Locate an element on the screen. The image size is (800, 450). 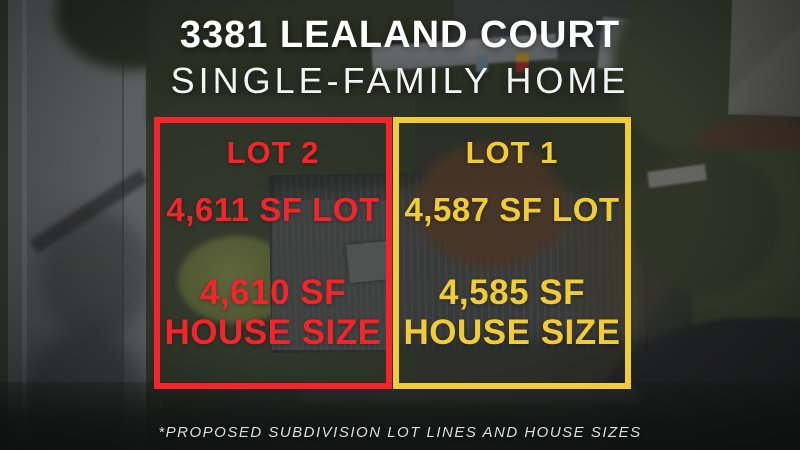
lot-2-label: LOT 2 is located at coordinates (273, 152).